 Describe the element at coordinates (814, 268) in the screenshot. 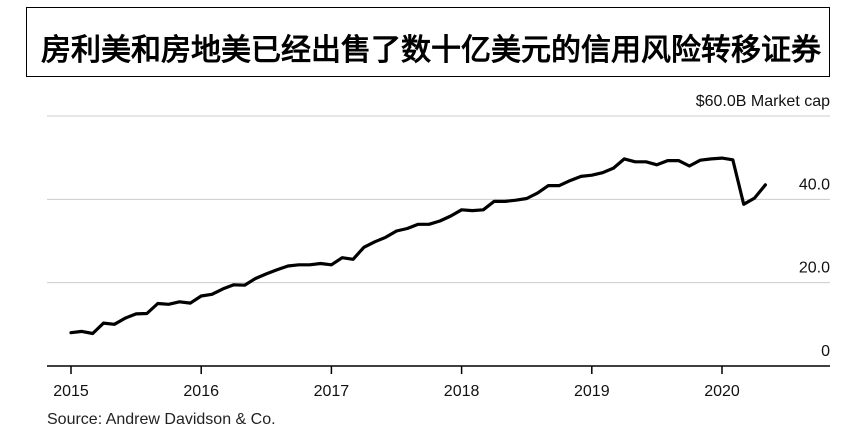

I see `y-tick-label-1: 20.0` at that location.